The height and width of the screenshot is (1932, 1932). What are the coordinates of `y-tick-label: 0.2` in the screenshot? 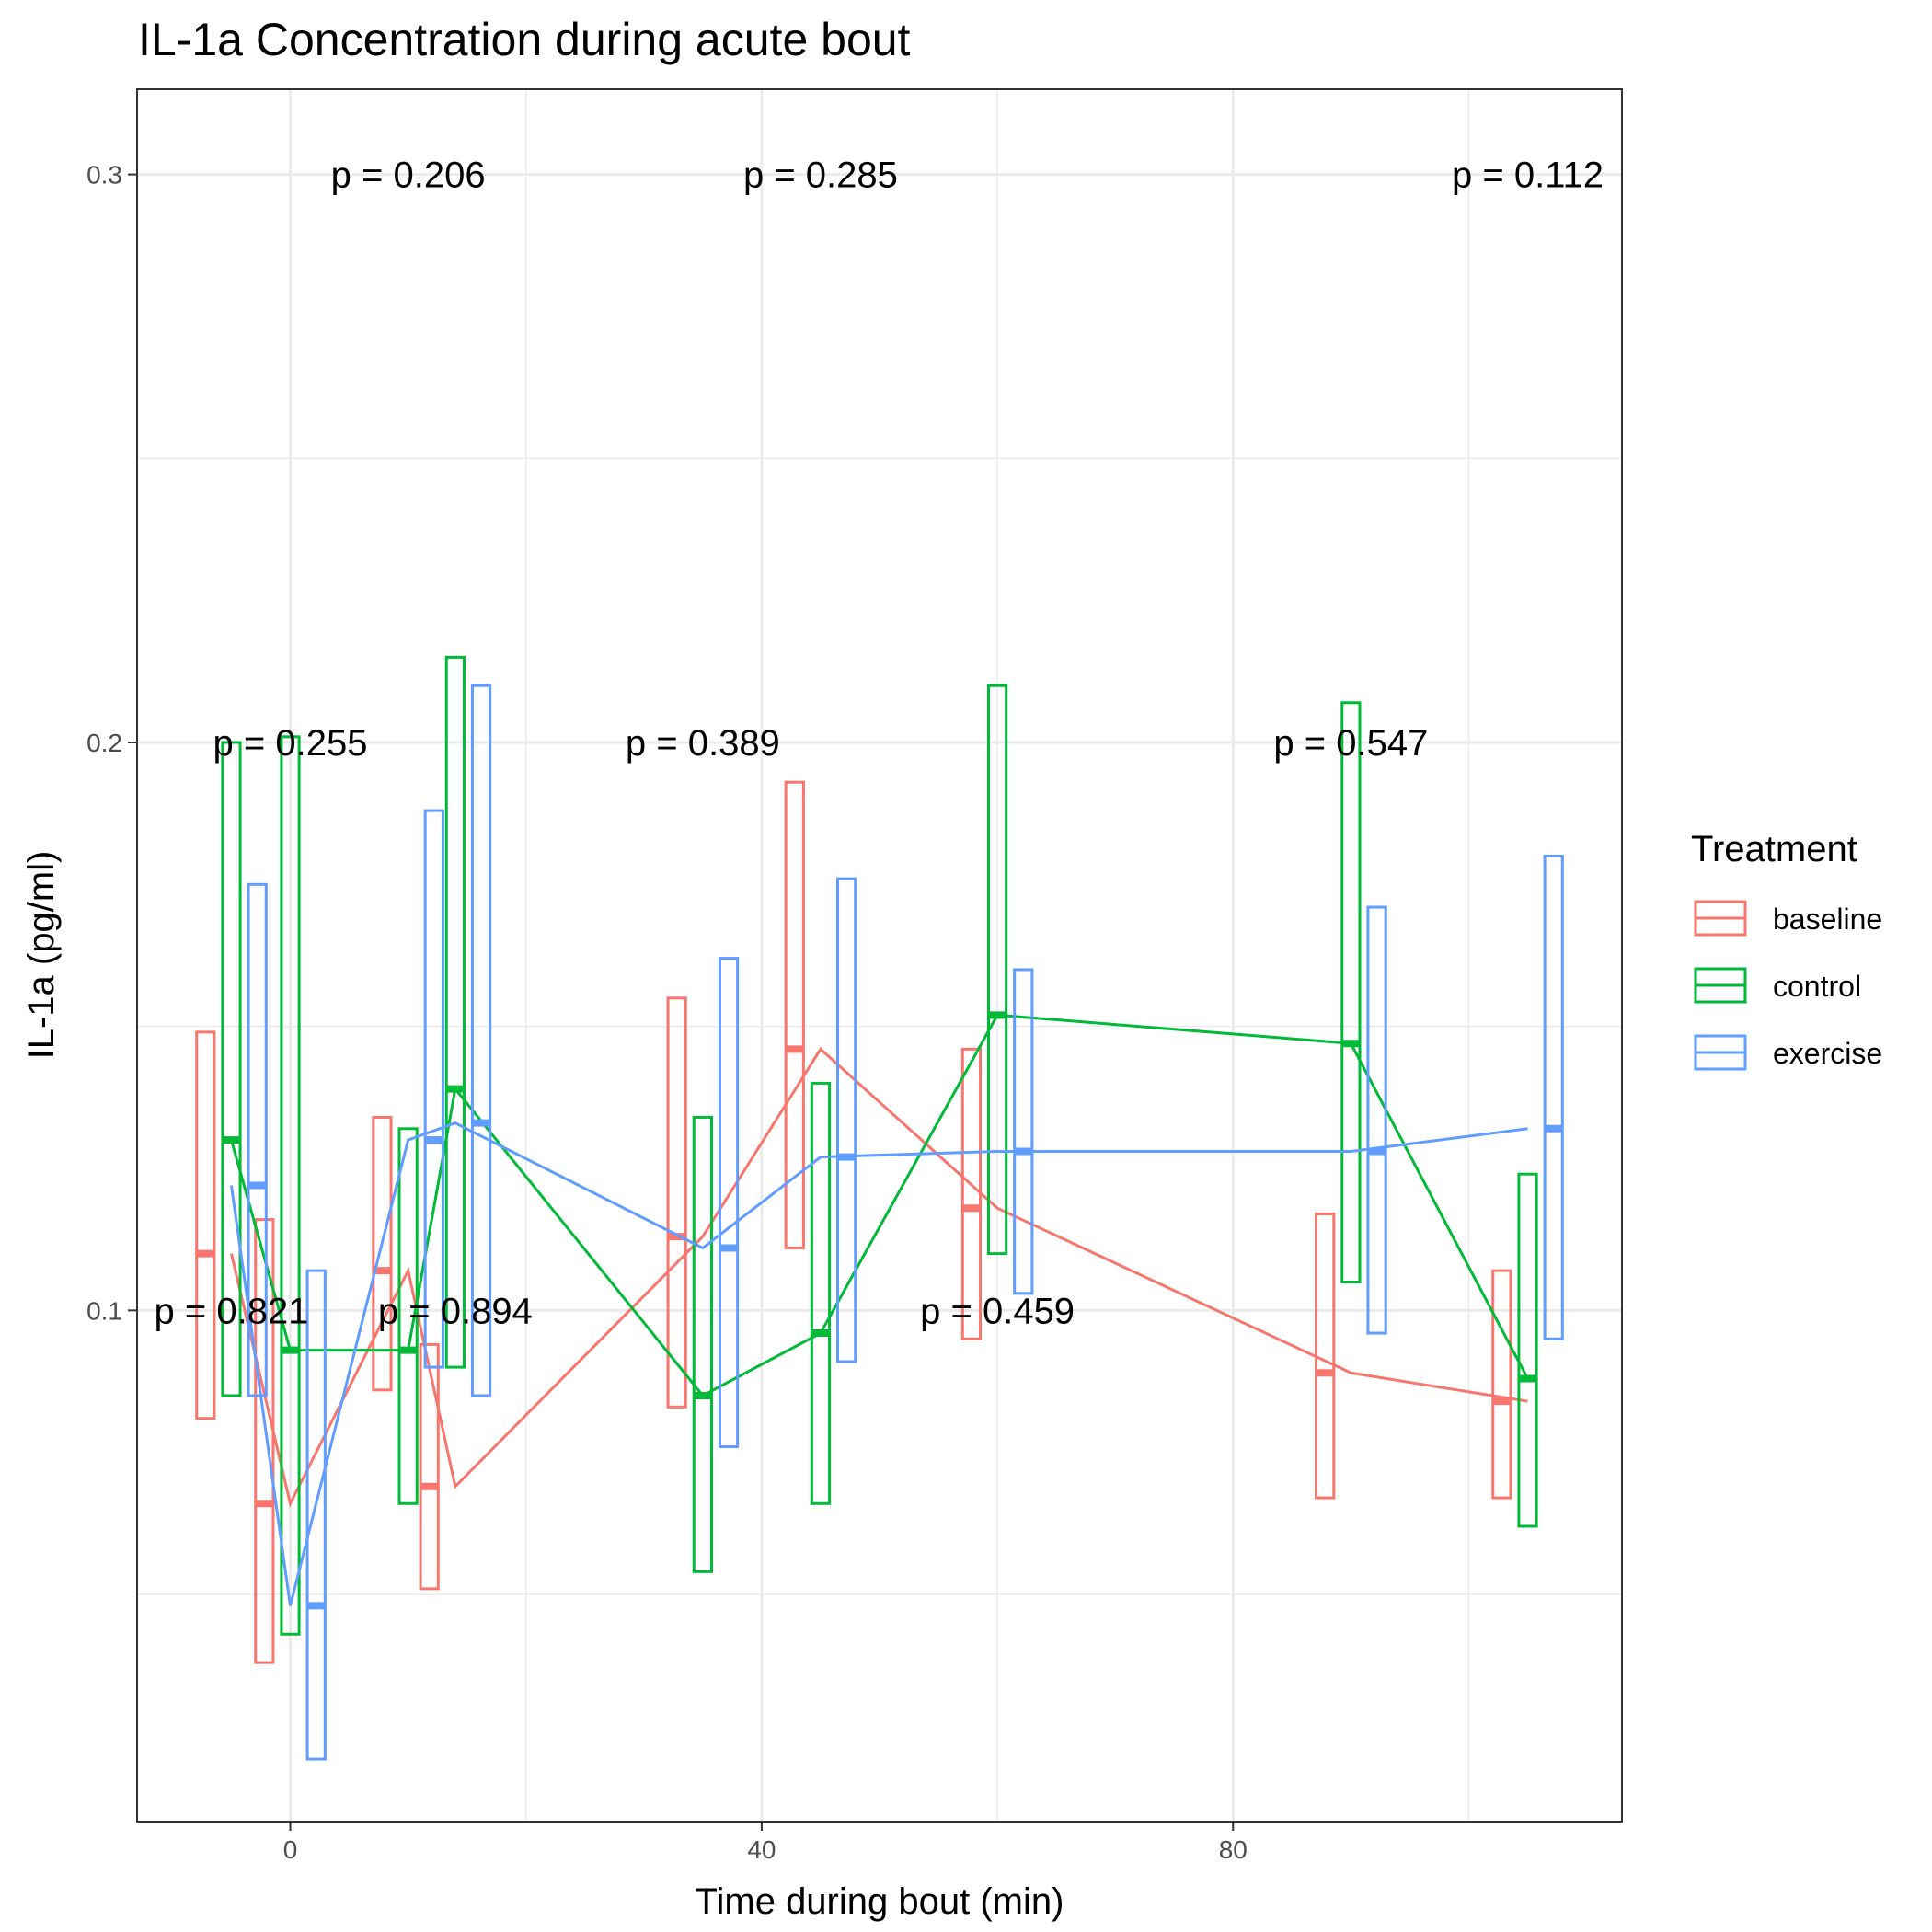 It's located at (104, 743).